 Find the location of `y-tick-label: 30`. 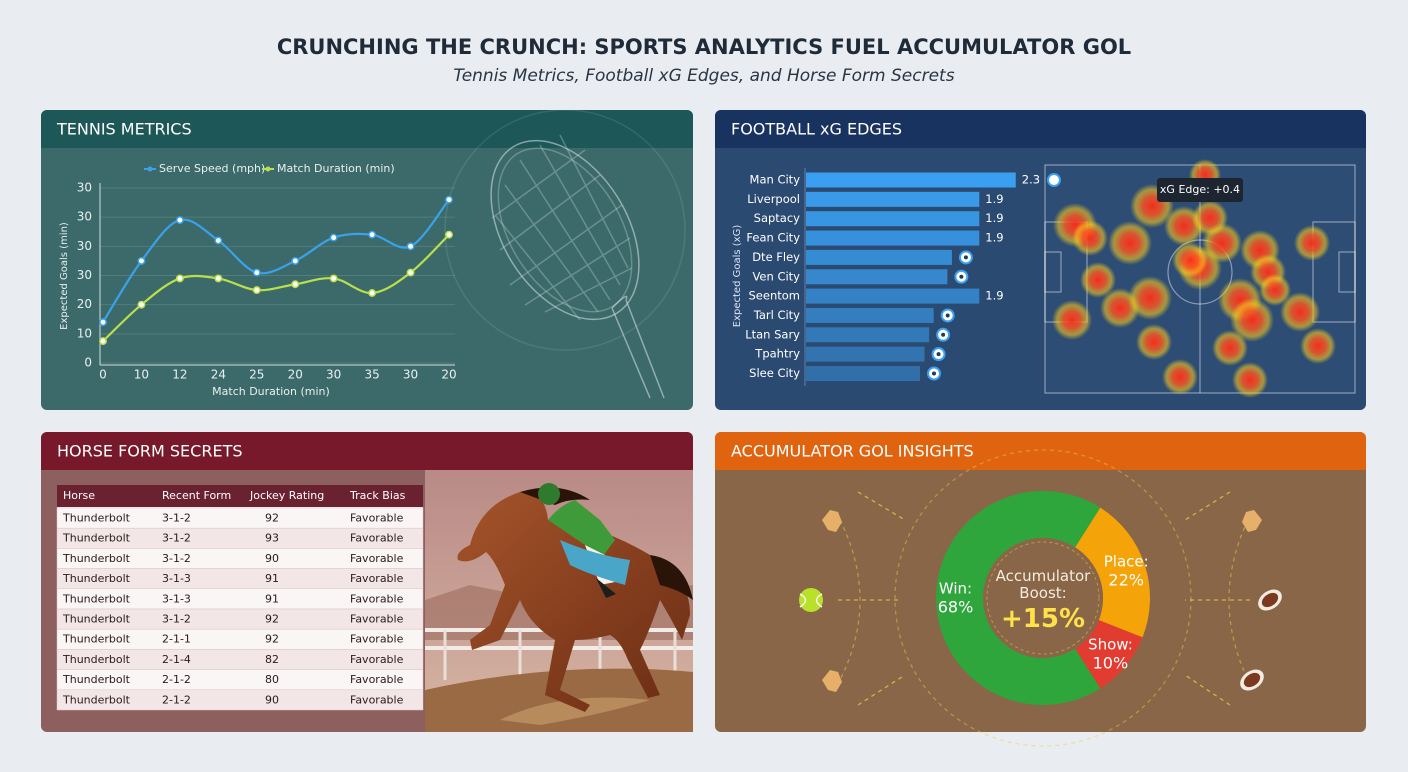

y-tick-label: 30 is located at coordinates (84, 217).